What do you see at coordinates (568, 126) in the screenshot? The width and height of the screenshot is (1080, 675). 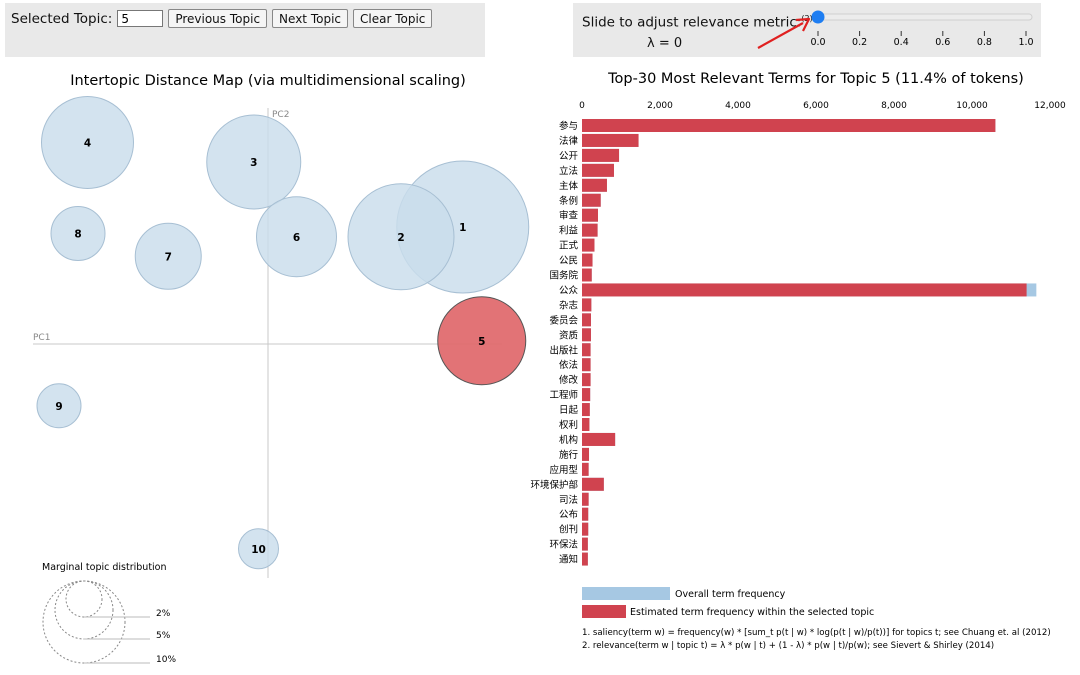 I see `term-label: 参与` at bounding box center [568, 126].